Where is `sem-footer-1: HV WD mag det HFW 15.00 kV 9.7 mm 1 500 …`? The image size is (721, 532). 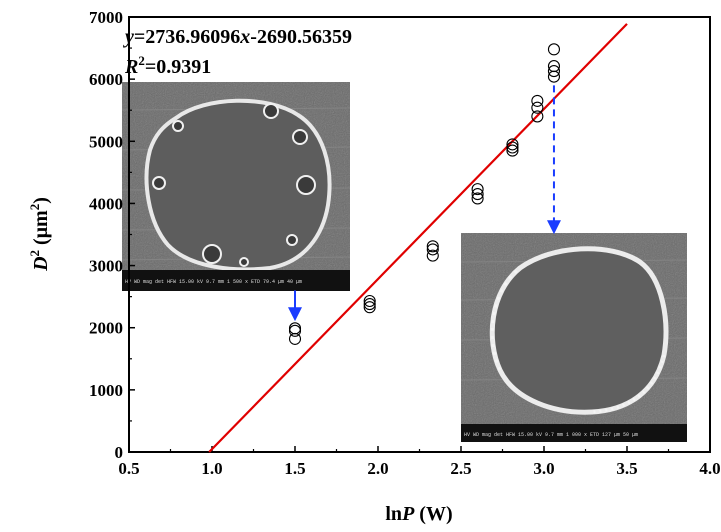 sem-footer-1: HV WD mag det HFW 15.00 kV 9.7 mm 1 500 … is located at coordinates (213, 282).